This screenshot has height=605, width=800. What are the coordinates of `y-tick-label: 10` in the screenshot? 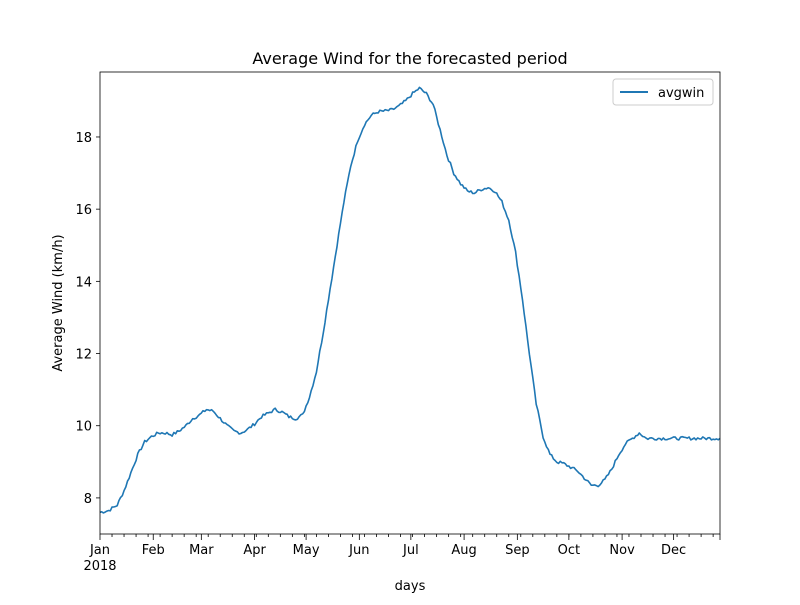 It's located at (83, 427).